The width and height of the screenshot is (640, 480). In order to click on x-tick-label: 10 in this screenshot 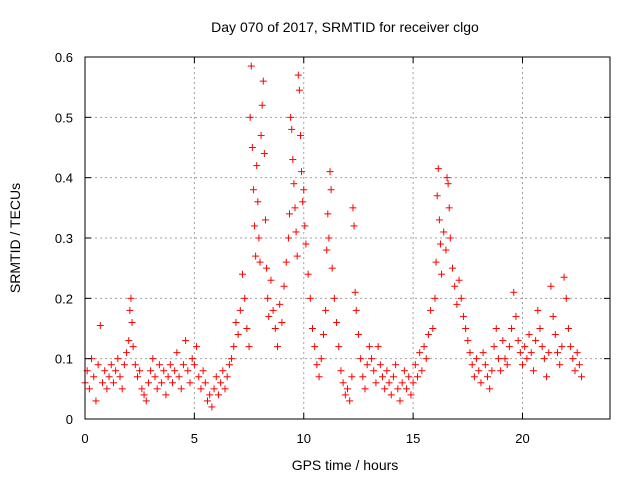, I will do `click(304, 438)`.